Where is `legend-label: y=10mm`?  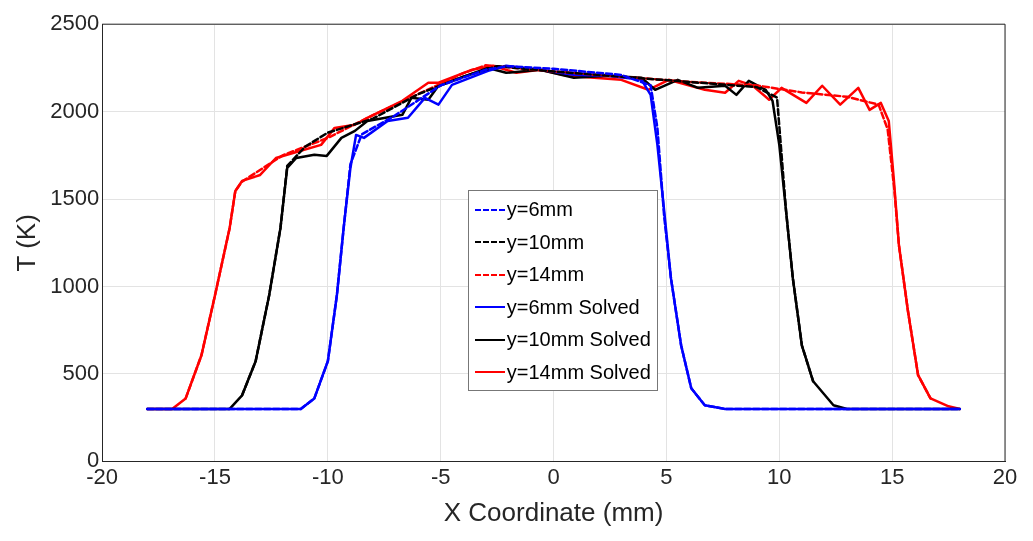
legend-label: y=10mm is located at coordinates (545, 242).